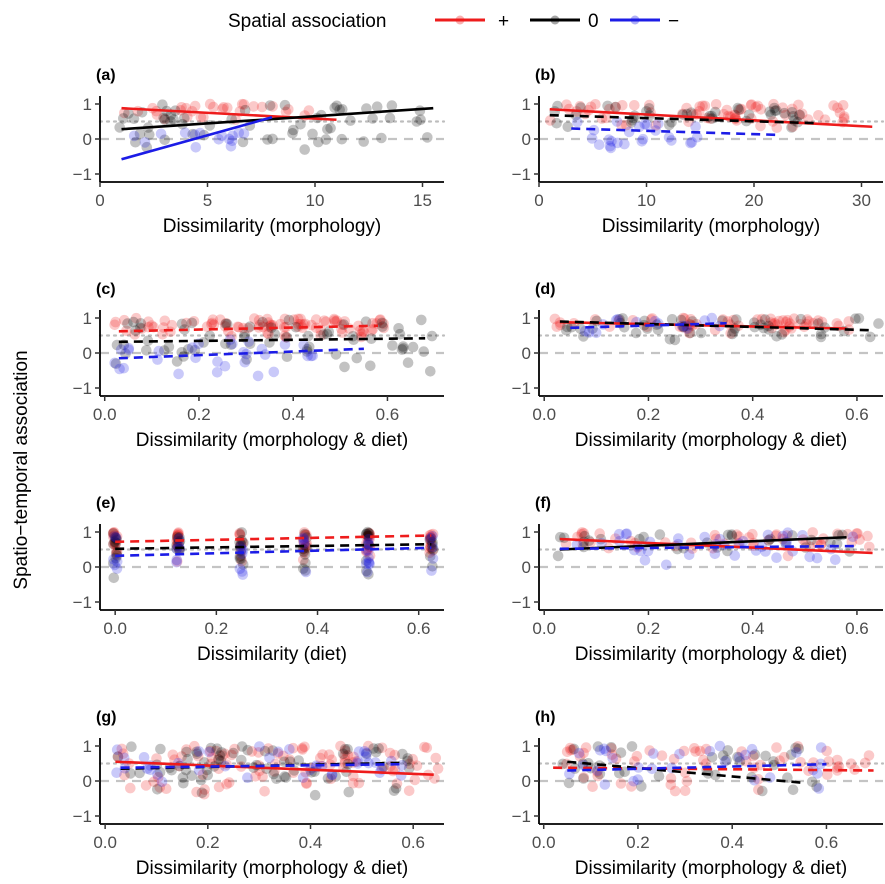 This screenshot has height=884, width=885. What do you see at coordinates (538, 200) in the screenshot?
I see `x-tick-label: 0` at bounding box center [538, 200].